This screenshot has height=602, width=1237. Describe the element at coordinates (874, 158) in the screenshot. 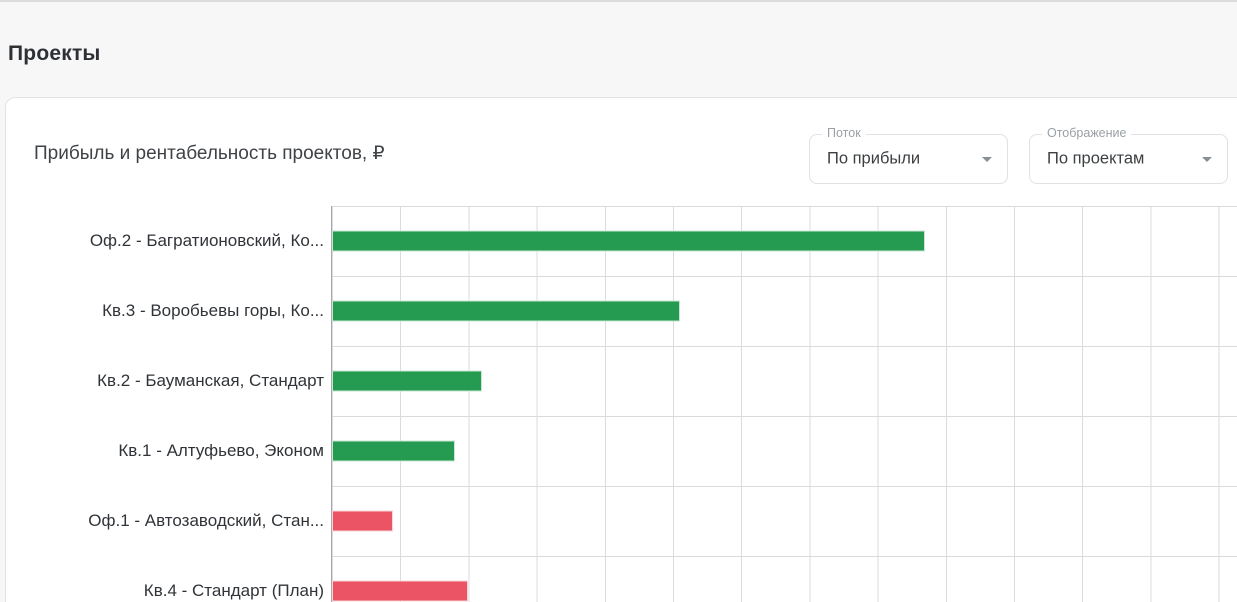

I see `flow-select-value: По прибыли` at that location.